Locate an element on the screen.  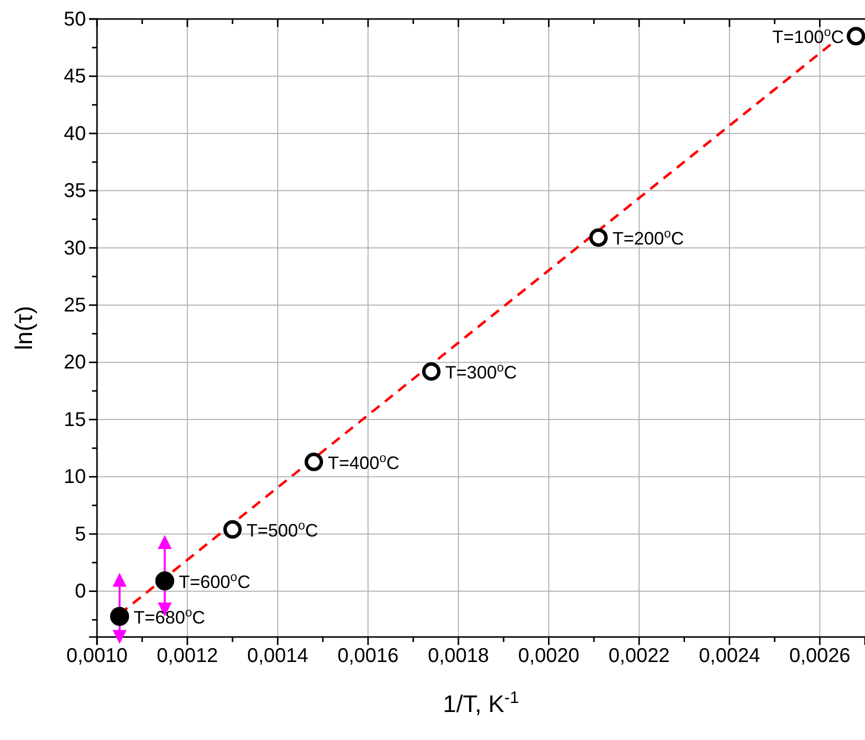
y-tick-label: 45 is located at coordinates (75, 77).